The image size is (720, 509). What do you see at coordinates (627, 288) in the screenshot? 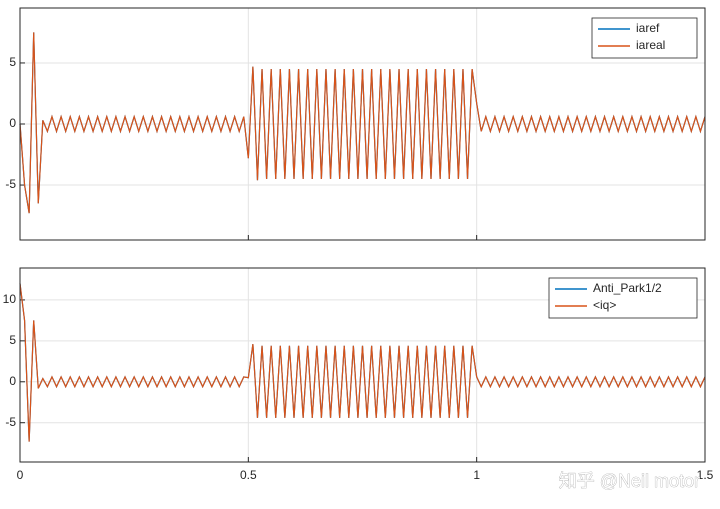
I see `legend-label: Anti_Park1/2` at bounding box center [627, 288].